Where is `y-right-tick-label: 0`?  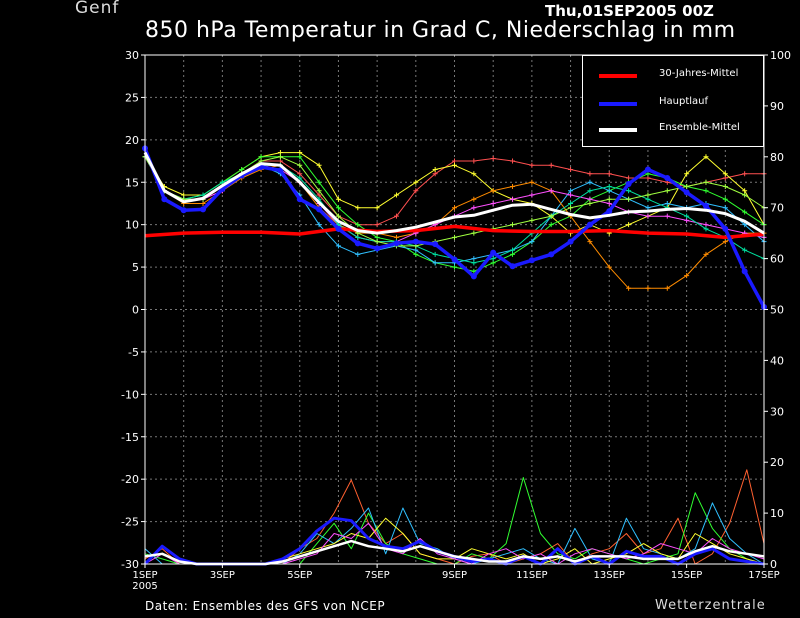 y-right-tick-label: 0 is located at coordinates (773, 564).